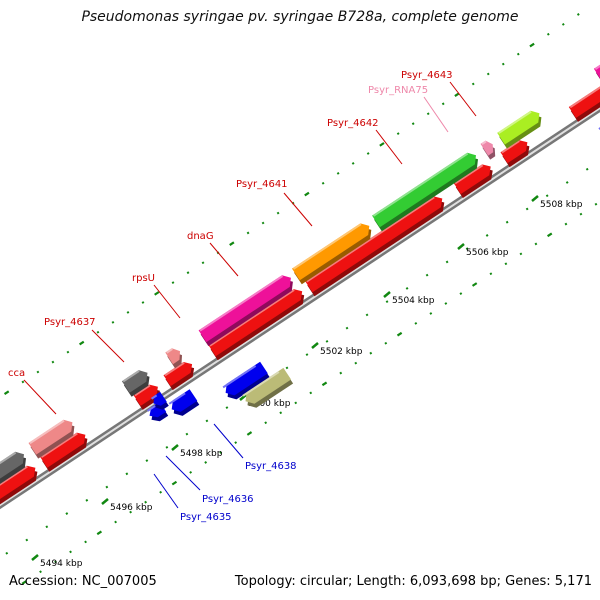  Describe the element at coordinates (70, 322) in the screenshot. I see `gene-label: Psyr_4637` at that location.